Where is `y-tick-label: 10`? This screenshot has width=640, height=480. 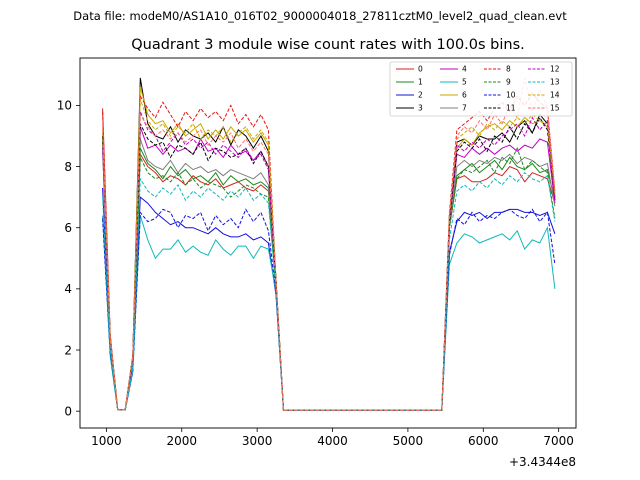
y-tick-label: 10 is located at coordinates (64, 106).